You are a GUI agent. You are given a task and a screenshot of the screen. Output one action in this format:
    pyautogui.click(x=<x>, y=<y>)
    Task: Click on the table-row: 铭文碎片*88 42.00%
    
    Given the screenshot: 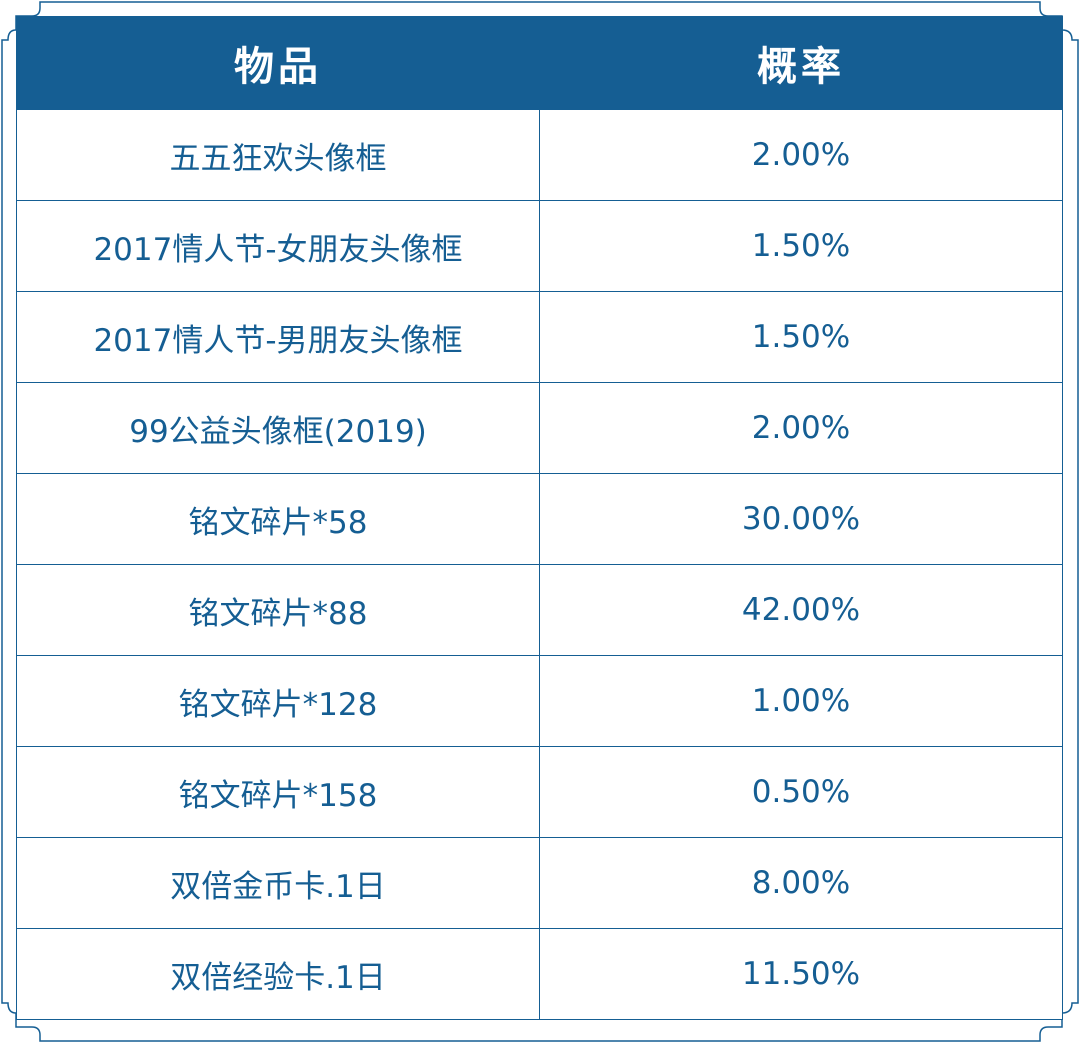 What is the action you would take?
    pyautogui.click(x=539, y=610)
    